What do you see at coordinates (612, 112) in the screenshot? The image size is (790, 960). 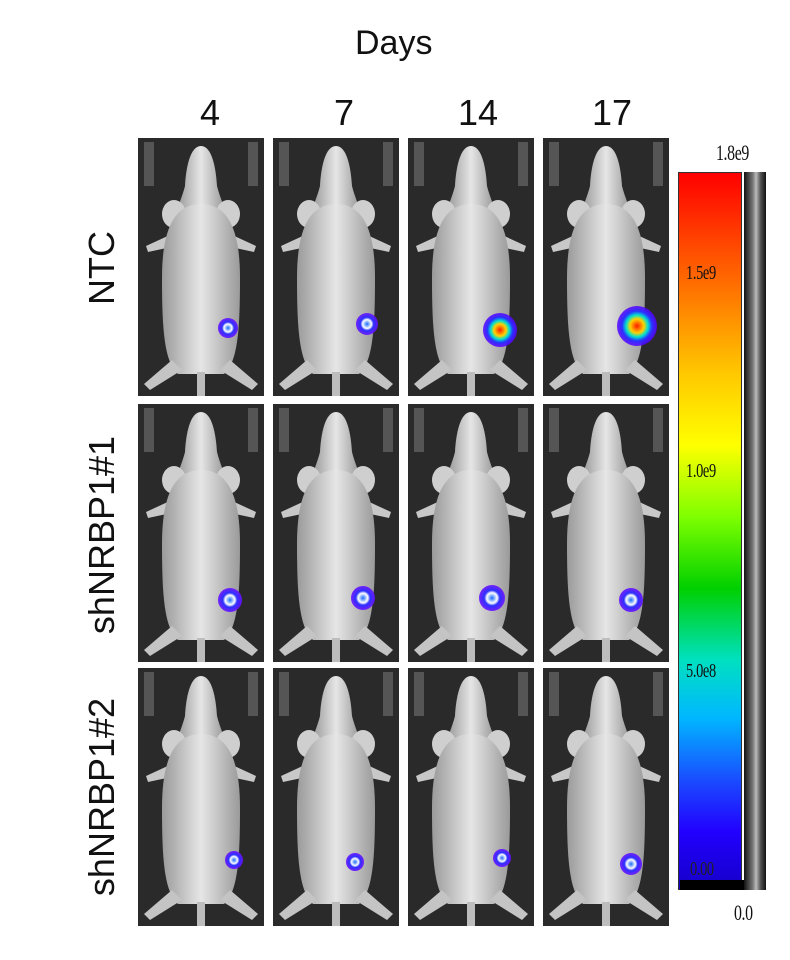 I see `day-label-17: 17` at bounding box center [612, 112].